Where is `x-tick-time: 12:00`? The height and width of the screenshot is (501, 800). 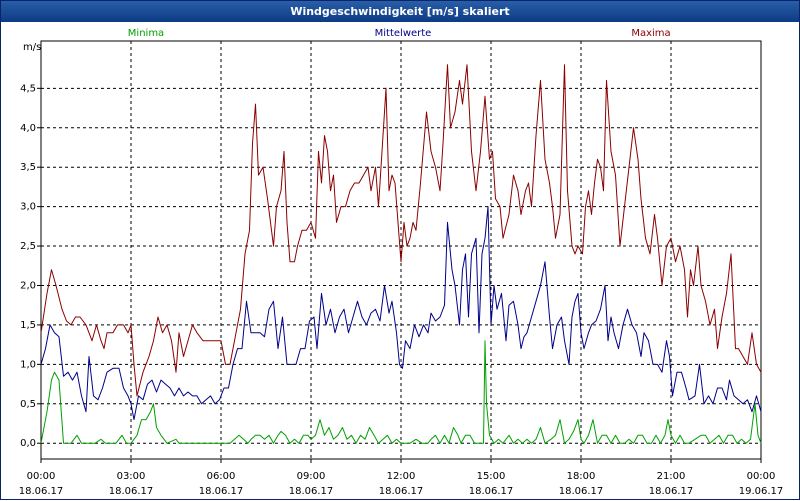
x-tick-time: 12:00 is located at coordinates (401, 476).